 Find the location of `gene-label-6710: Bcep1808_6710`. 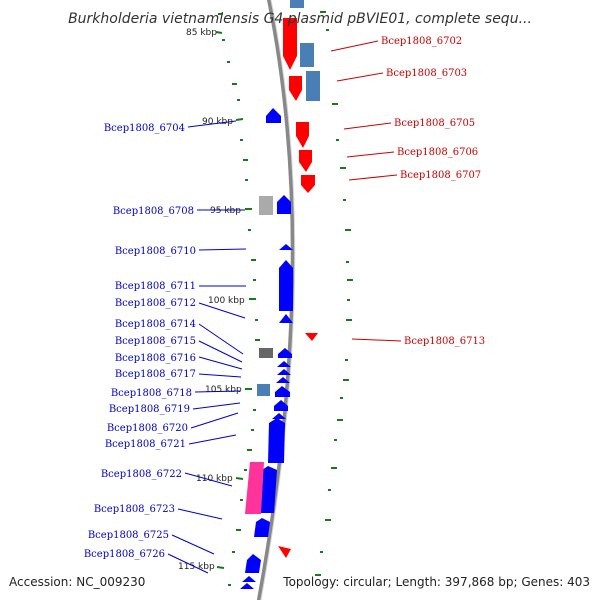

gene-label-6710: Bcep1808_6710 is located at coordinates (155, 251).